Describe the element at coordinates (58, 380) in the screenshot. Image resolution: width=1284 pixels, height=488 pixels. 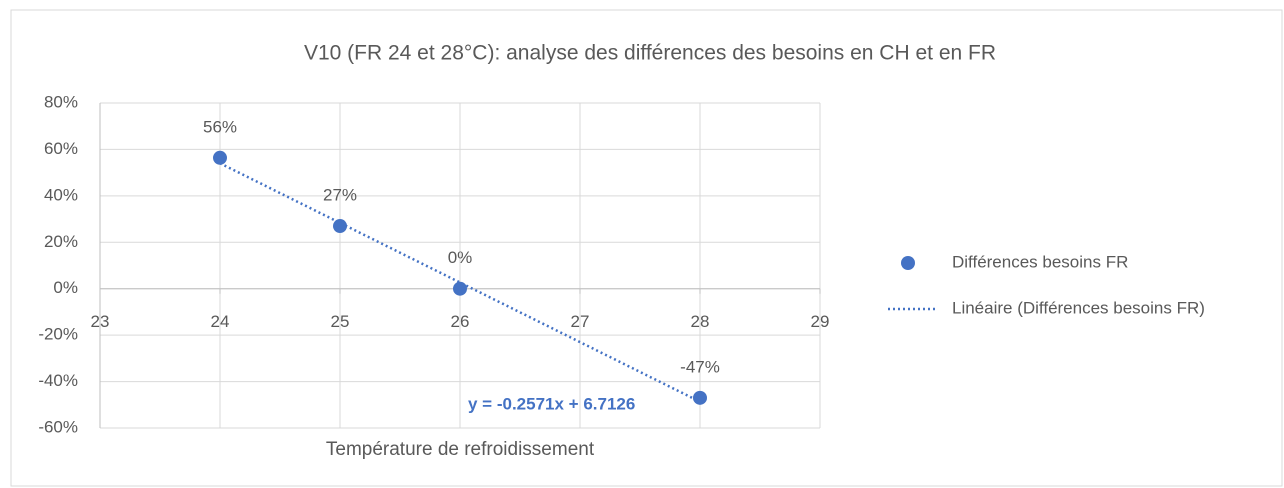
I see `y-tick-label: -40%` at that location.